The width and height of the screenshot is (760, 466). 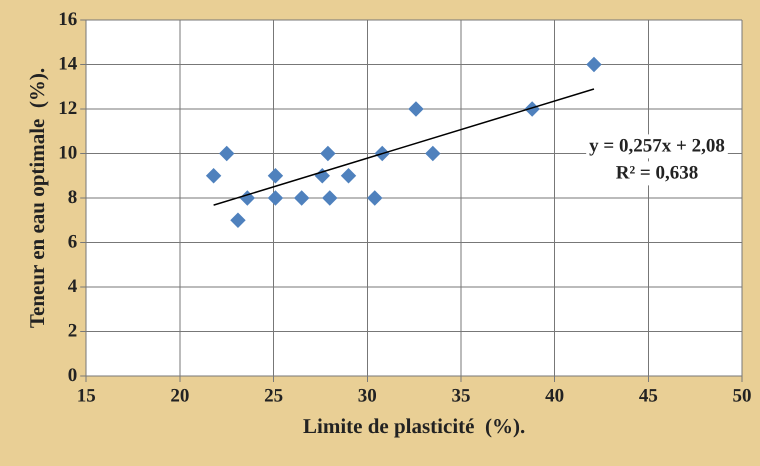 What do you see at coordinates (274, 395) in the screenshot?
I see `x-tick-label: 25` at bounding box center [274, 395].